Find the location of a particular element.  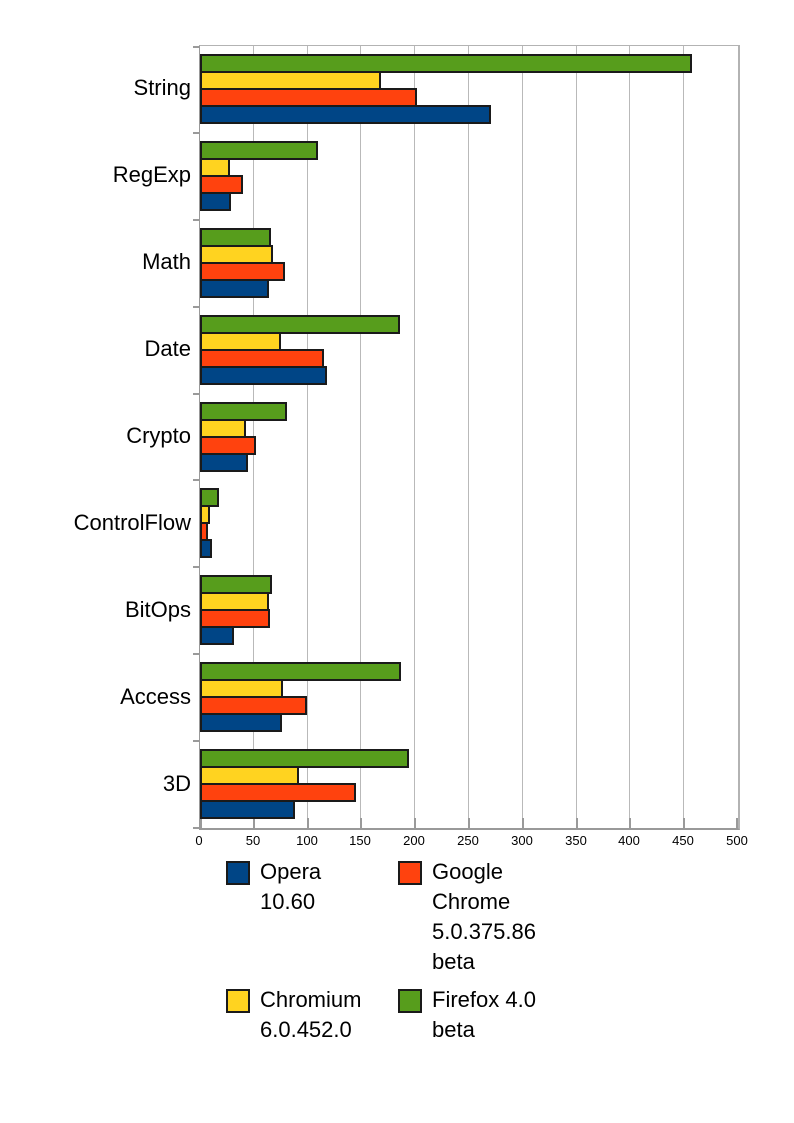

bar-group-math is located at coordinates (469, 267).